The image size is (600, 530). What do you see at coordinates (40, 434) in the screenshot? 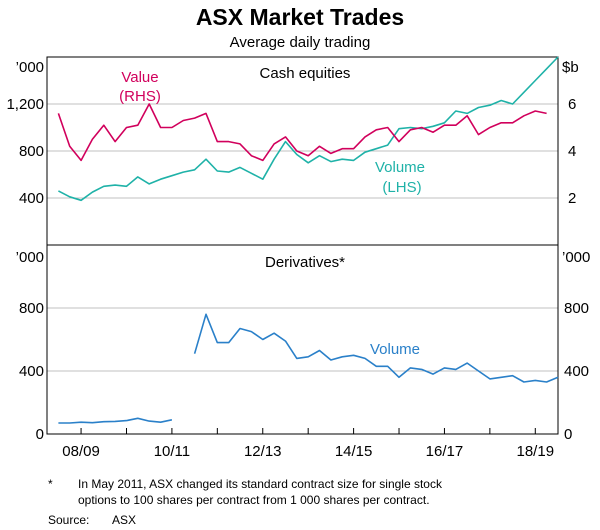
I see `bottom-left-tick-label: 0` at bounding box center [40, 434].